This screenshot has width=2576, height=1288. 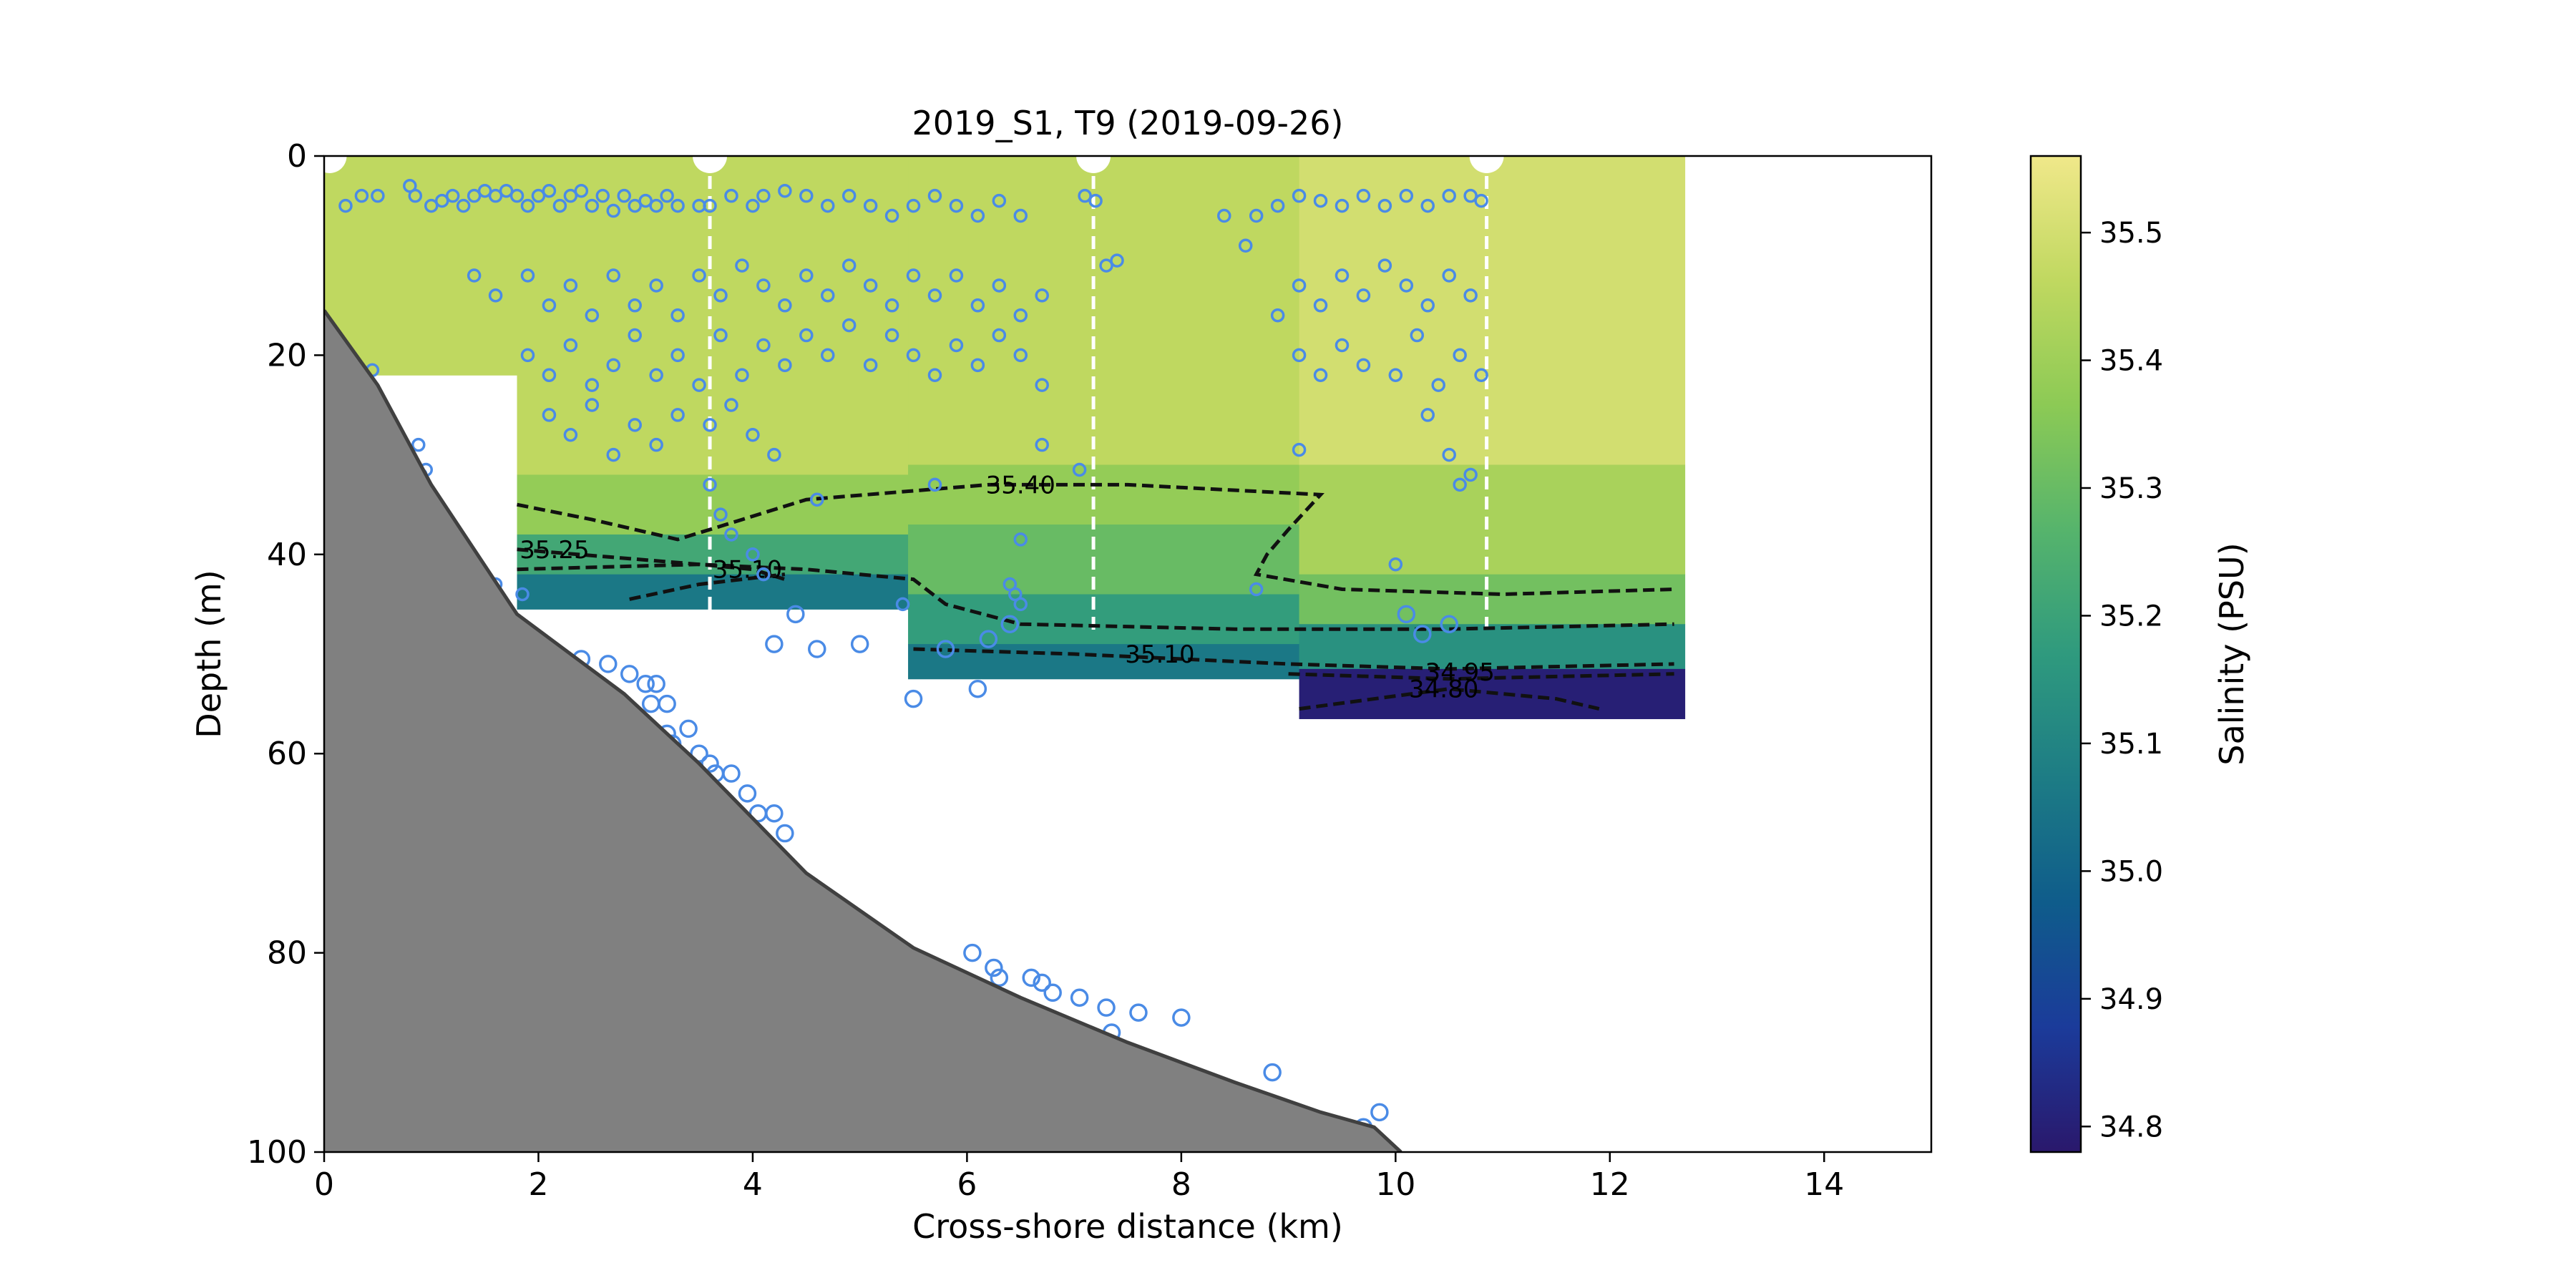 What do you see at coordinates (914, 164) in the screenshot?
I see `station-markers` at bounding box center [914, 164].